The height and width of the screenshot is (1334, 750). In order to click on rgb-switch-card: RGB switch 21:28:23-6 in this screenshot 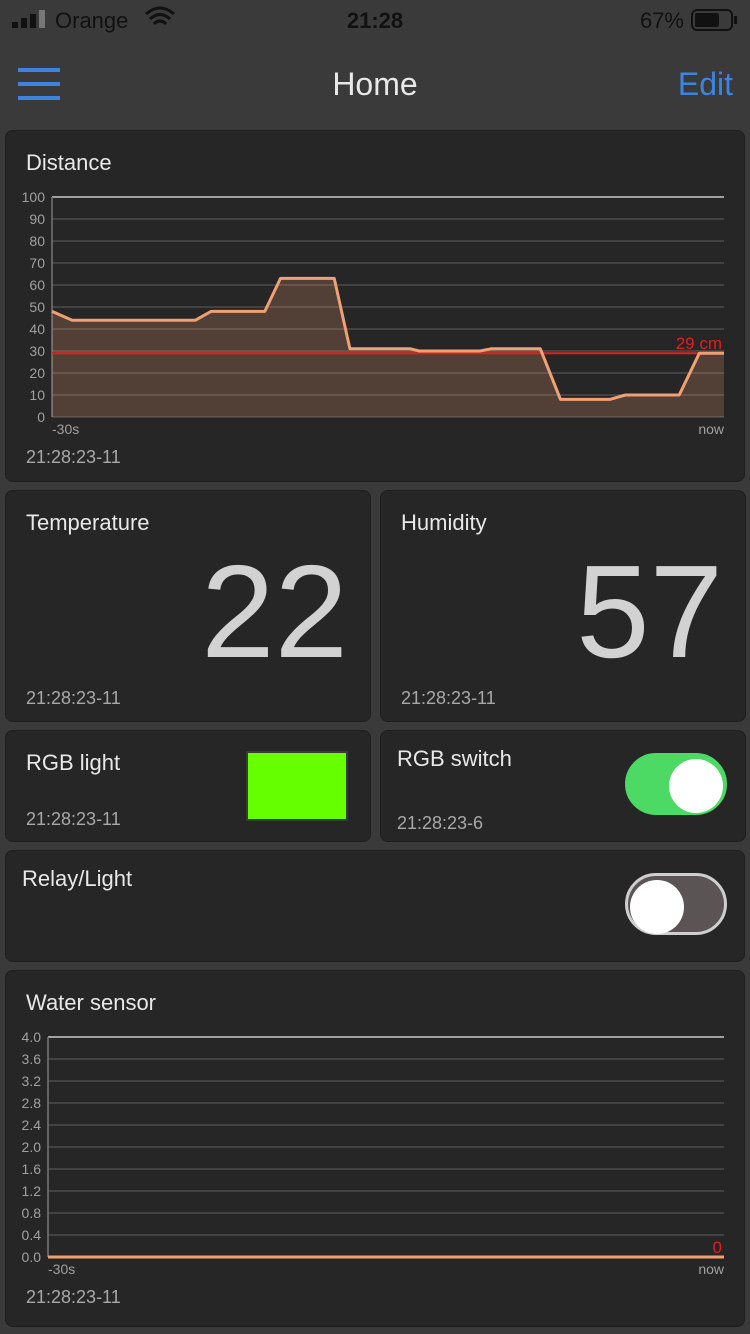, I will do `click(563, 786)`.